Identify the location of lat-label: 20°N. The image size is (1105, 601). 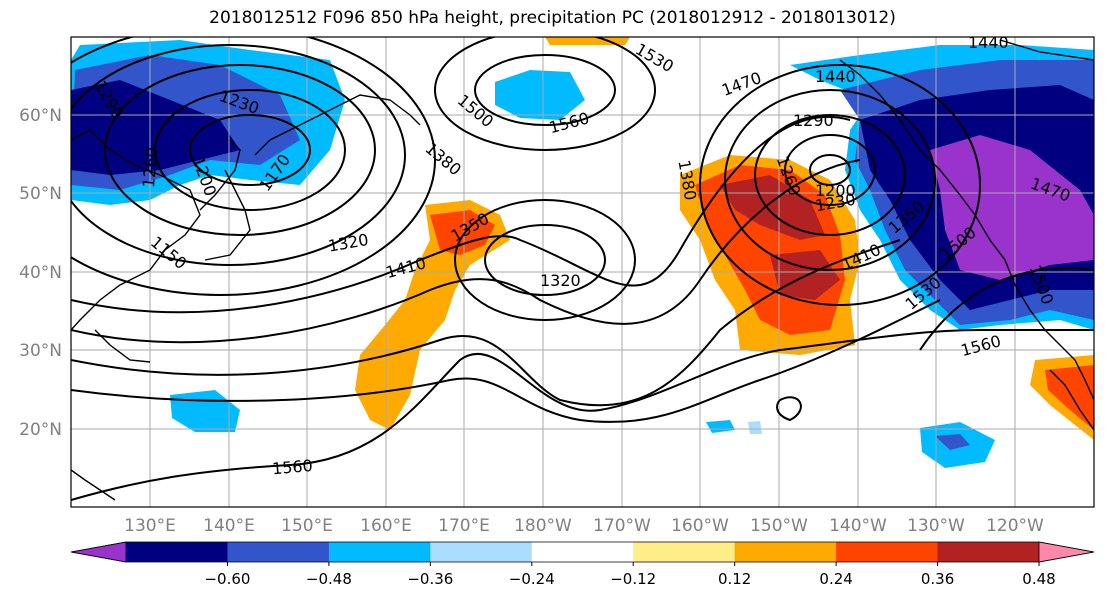
(40, 430).